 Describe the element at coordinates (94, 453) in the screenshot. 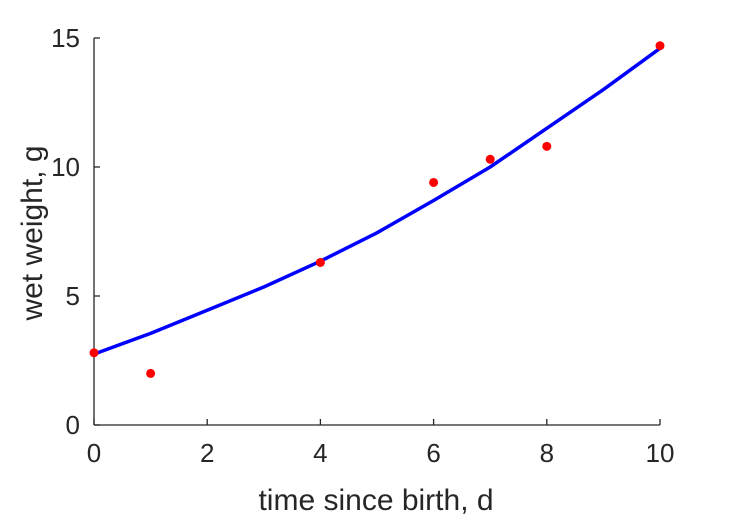

I see `x-tick-label: 0` at that location.